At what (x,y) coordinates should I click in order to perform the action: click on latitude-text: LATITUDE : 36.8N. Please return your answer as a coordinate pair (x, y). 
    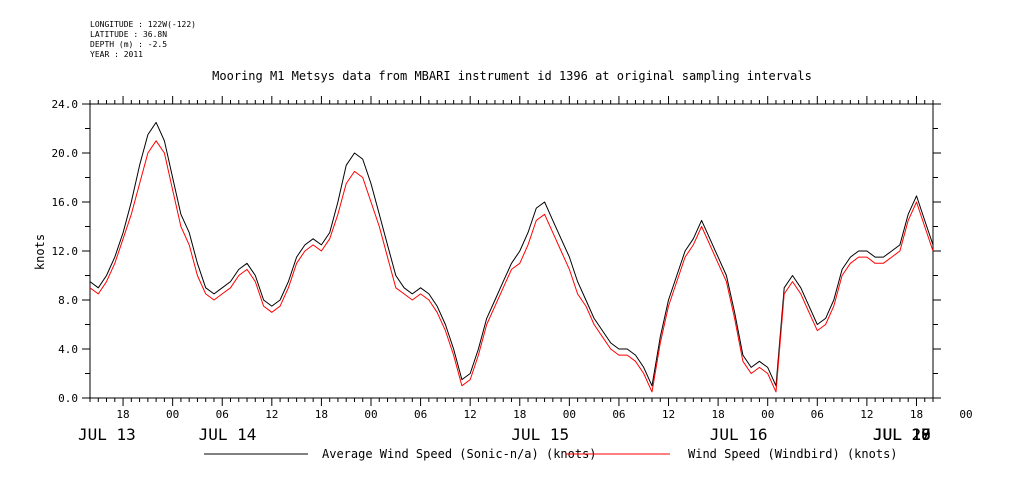
    Looking at the image, I should click on (129, 34).